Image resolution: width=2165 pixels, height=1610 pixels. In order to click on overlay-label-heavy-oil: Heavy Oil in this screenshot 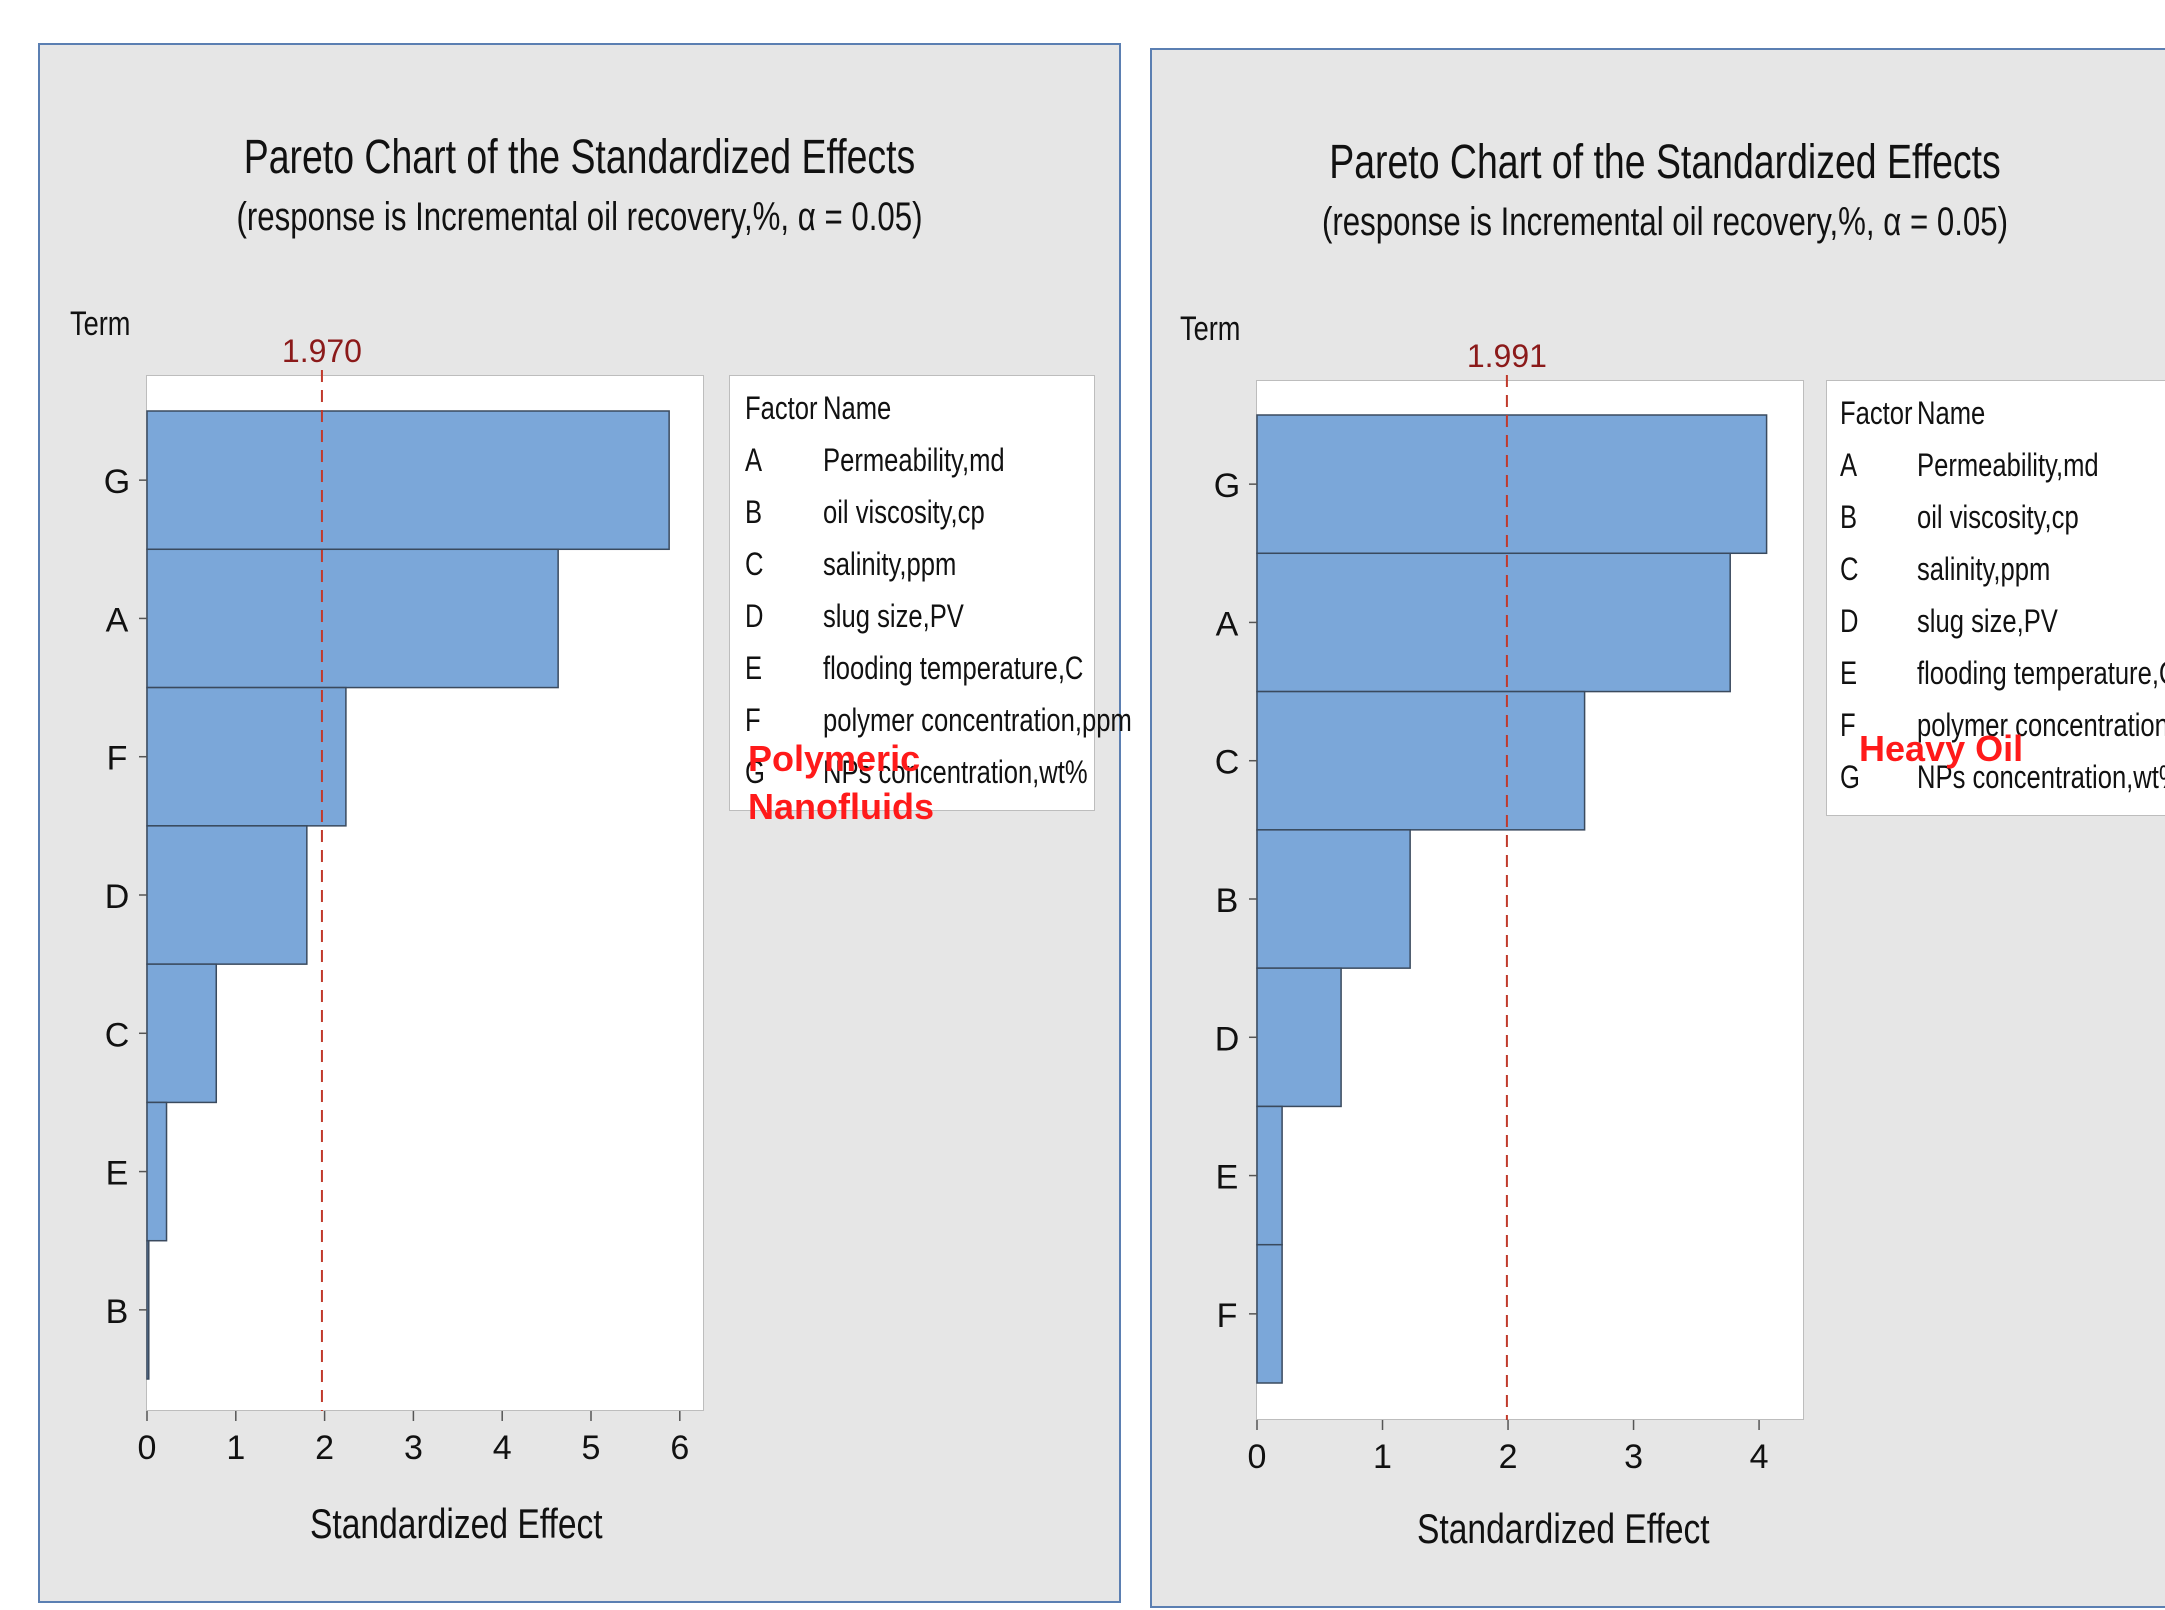, I will do `click(1941, 749)`.